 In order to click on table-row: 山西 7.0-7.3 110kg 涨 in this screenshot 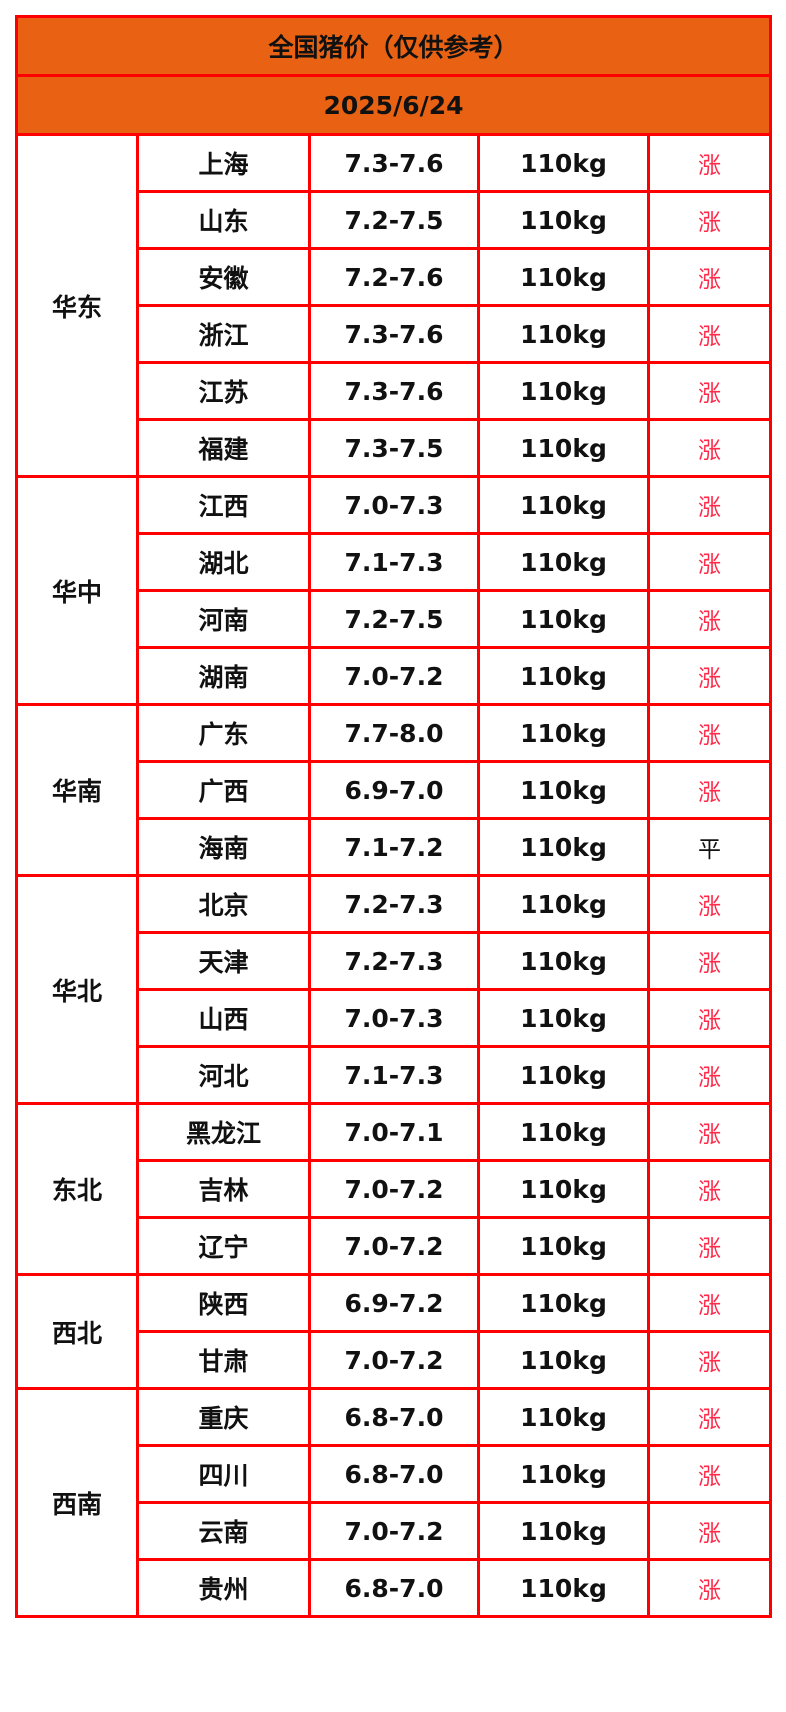, I will do `click(395, 1018)`.